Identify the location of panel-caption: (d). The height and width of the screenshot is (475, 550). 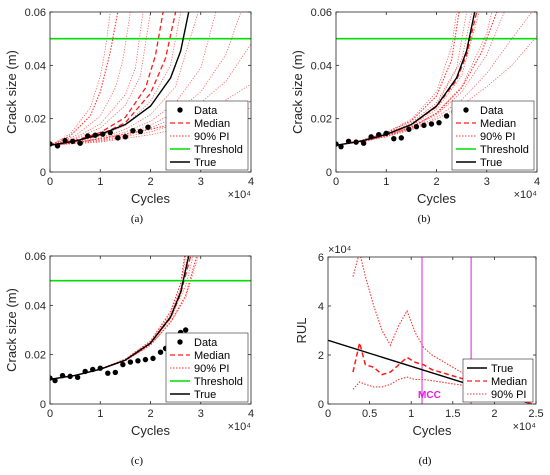
(425, 461).